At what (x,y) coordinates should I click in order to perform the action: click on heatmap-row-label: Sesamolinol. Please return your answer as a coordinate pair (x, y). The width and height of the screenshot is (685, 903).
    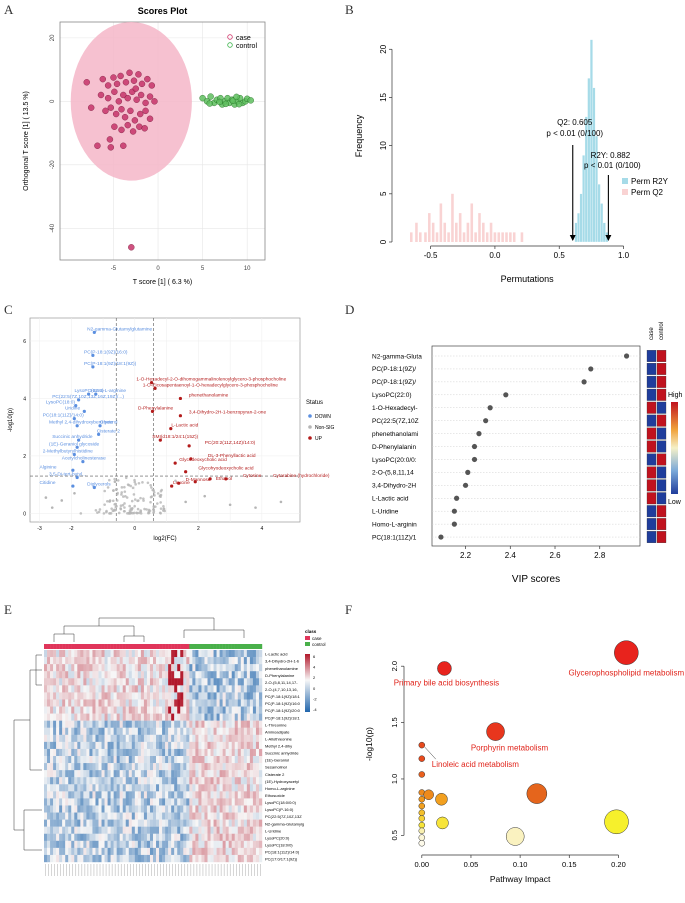
    Looking at the image, I should click on (276, 767).